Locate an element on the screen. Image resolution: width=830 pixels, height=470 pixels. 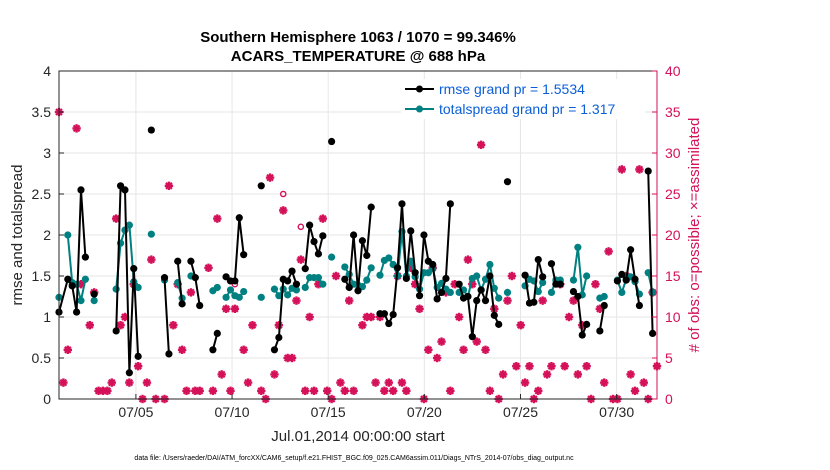
y-right-tick-label: 25 is located at coordinates (673, 194).